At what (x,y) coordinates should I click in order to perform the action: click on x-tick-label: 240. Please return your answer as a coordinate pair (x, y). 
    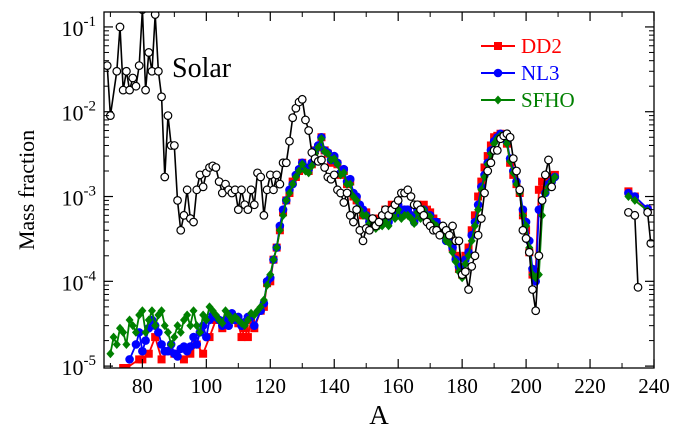
    Looking at the image, I should click on (654, 386).